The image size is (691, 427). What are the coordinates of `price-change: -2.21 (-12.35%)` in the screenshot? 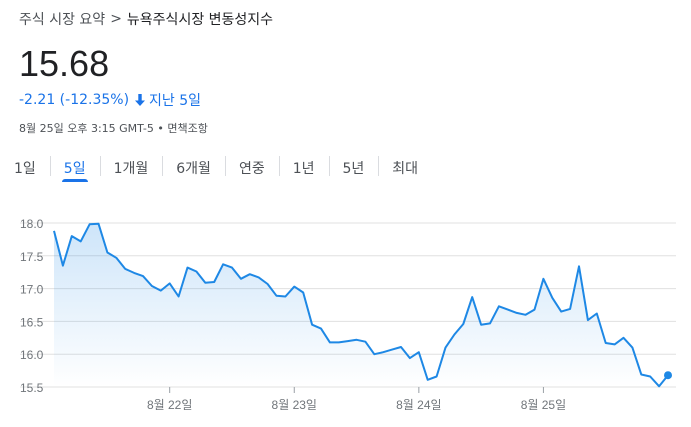 It's located at (74, 100).